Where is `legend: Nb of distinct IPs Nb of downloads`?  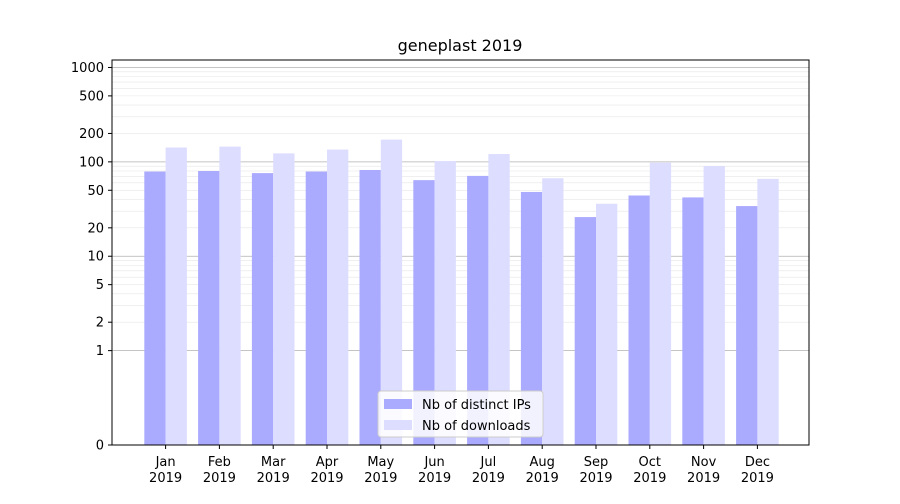 legend: Nb of distinct IPs Nb of downloads is located at coordinates (460, 414).